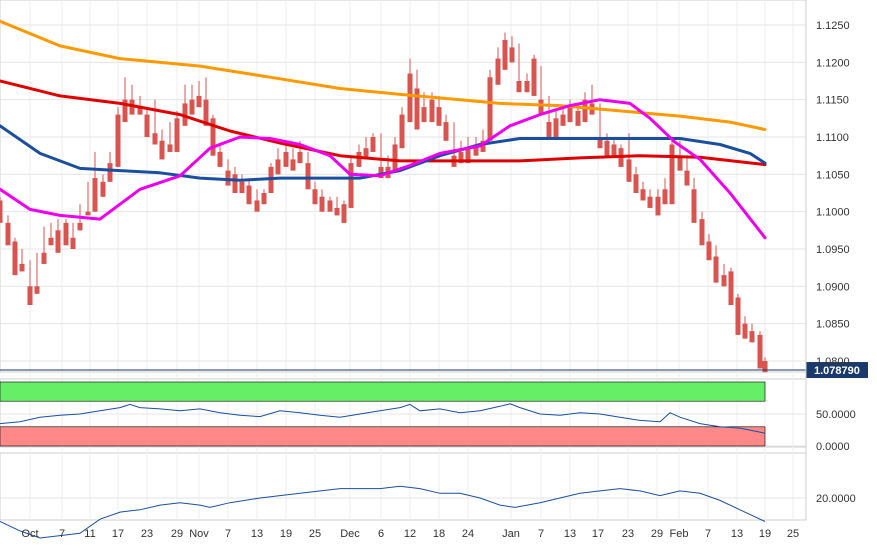 This screenshot has height=549, width=877. I want to click on x-tick-label: Dec, so click(350, 534).